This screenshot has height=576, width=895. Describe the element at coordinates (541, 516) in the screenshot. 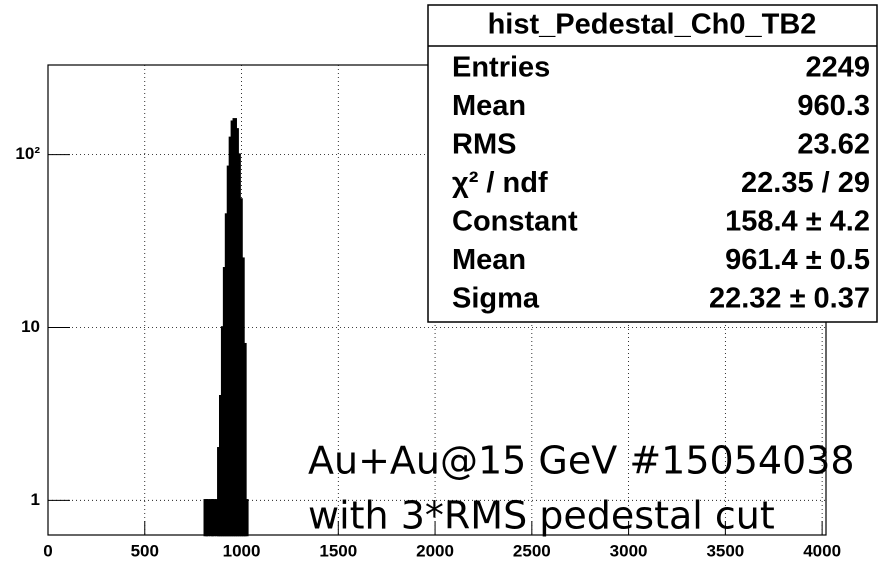

I see `annotation: with 3*RMS pedestal cut` at that location.